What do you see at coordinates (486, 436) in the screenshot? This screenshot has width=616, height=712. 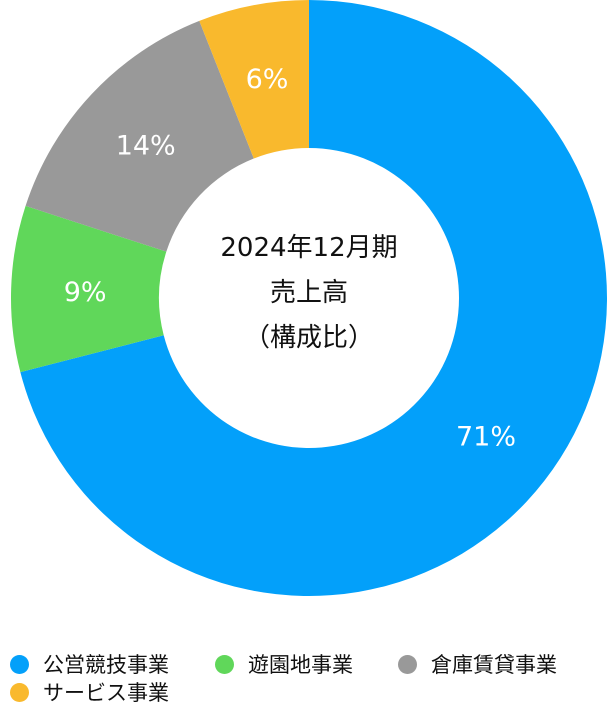 I see `slice-label-koei: 71%` at bounding box center [486, 436].